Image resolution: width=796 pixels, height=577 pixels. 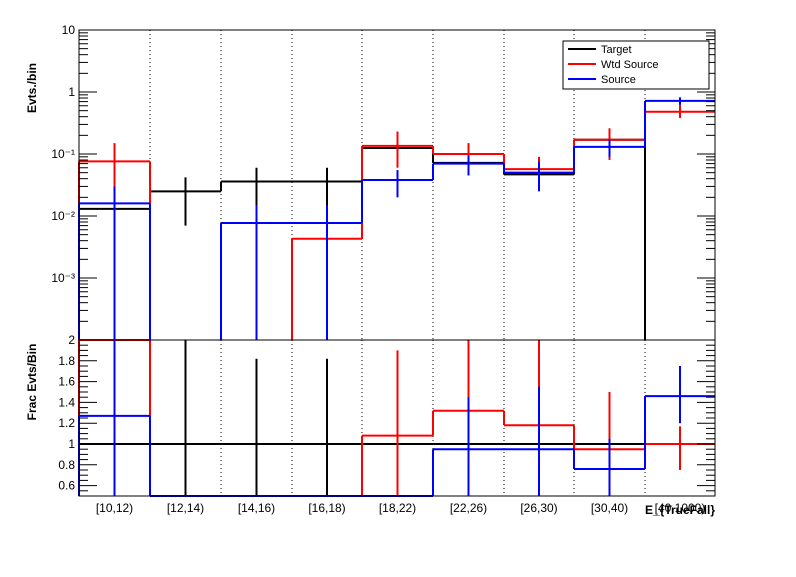 I want to click on bottom-y-tick-label: 0.8, so click(x=66, y=465).